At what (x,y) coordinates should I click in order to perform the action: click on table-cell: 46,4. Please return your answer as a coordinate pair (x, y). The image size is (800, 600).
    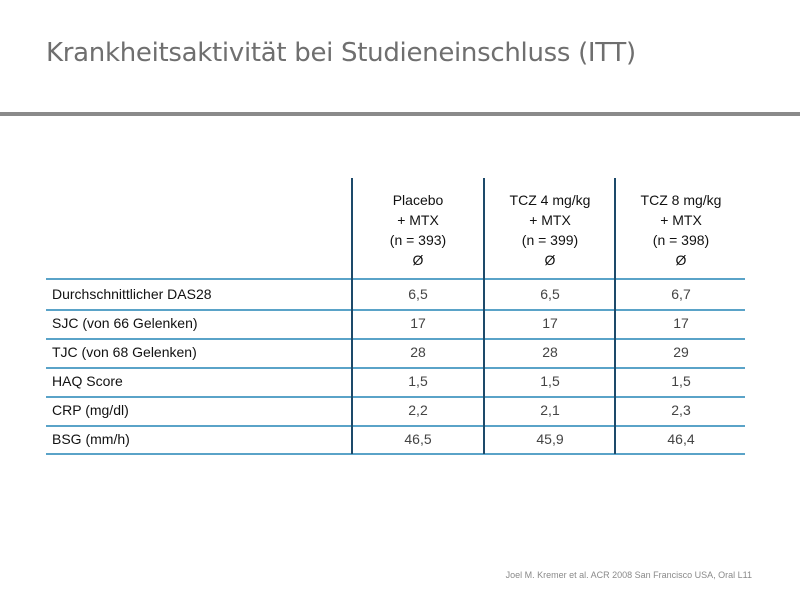
    Looking at the image, I should click on (681, 439).